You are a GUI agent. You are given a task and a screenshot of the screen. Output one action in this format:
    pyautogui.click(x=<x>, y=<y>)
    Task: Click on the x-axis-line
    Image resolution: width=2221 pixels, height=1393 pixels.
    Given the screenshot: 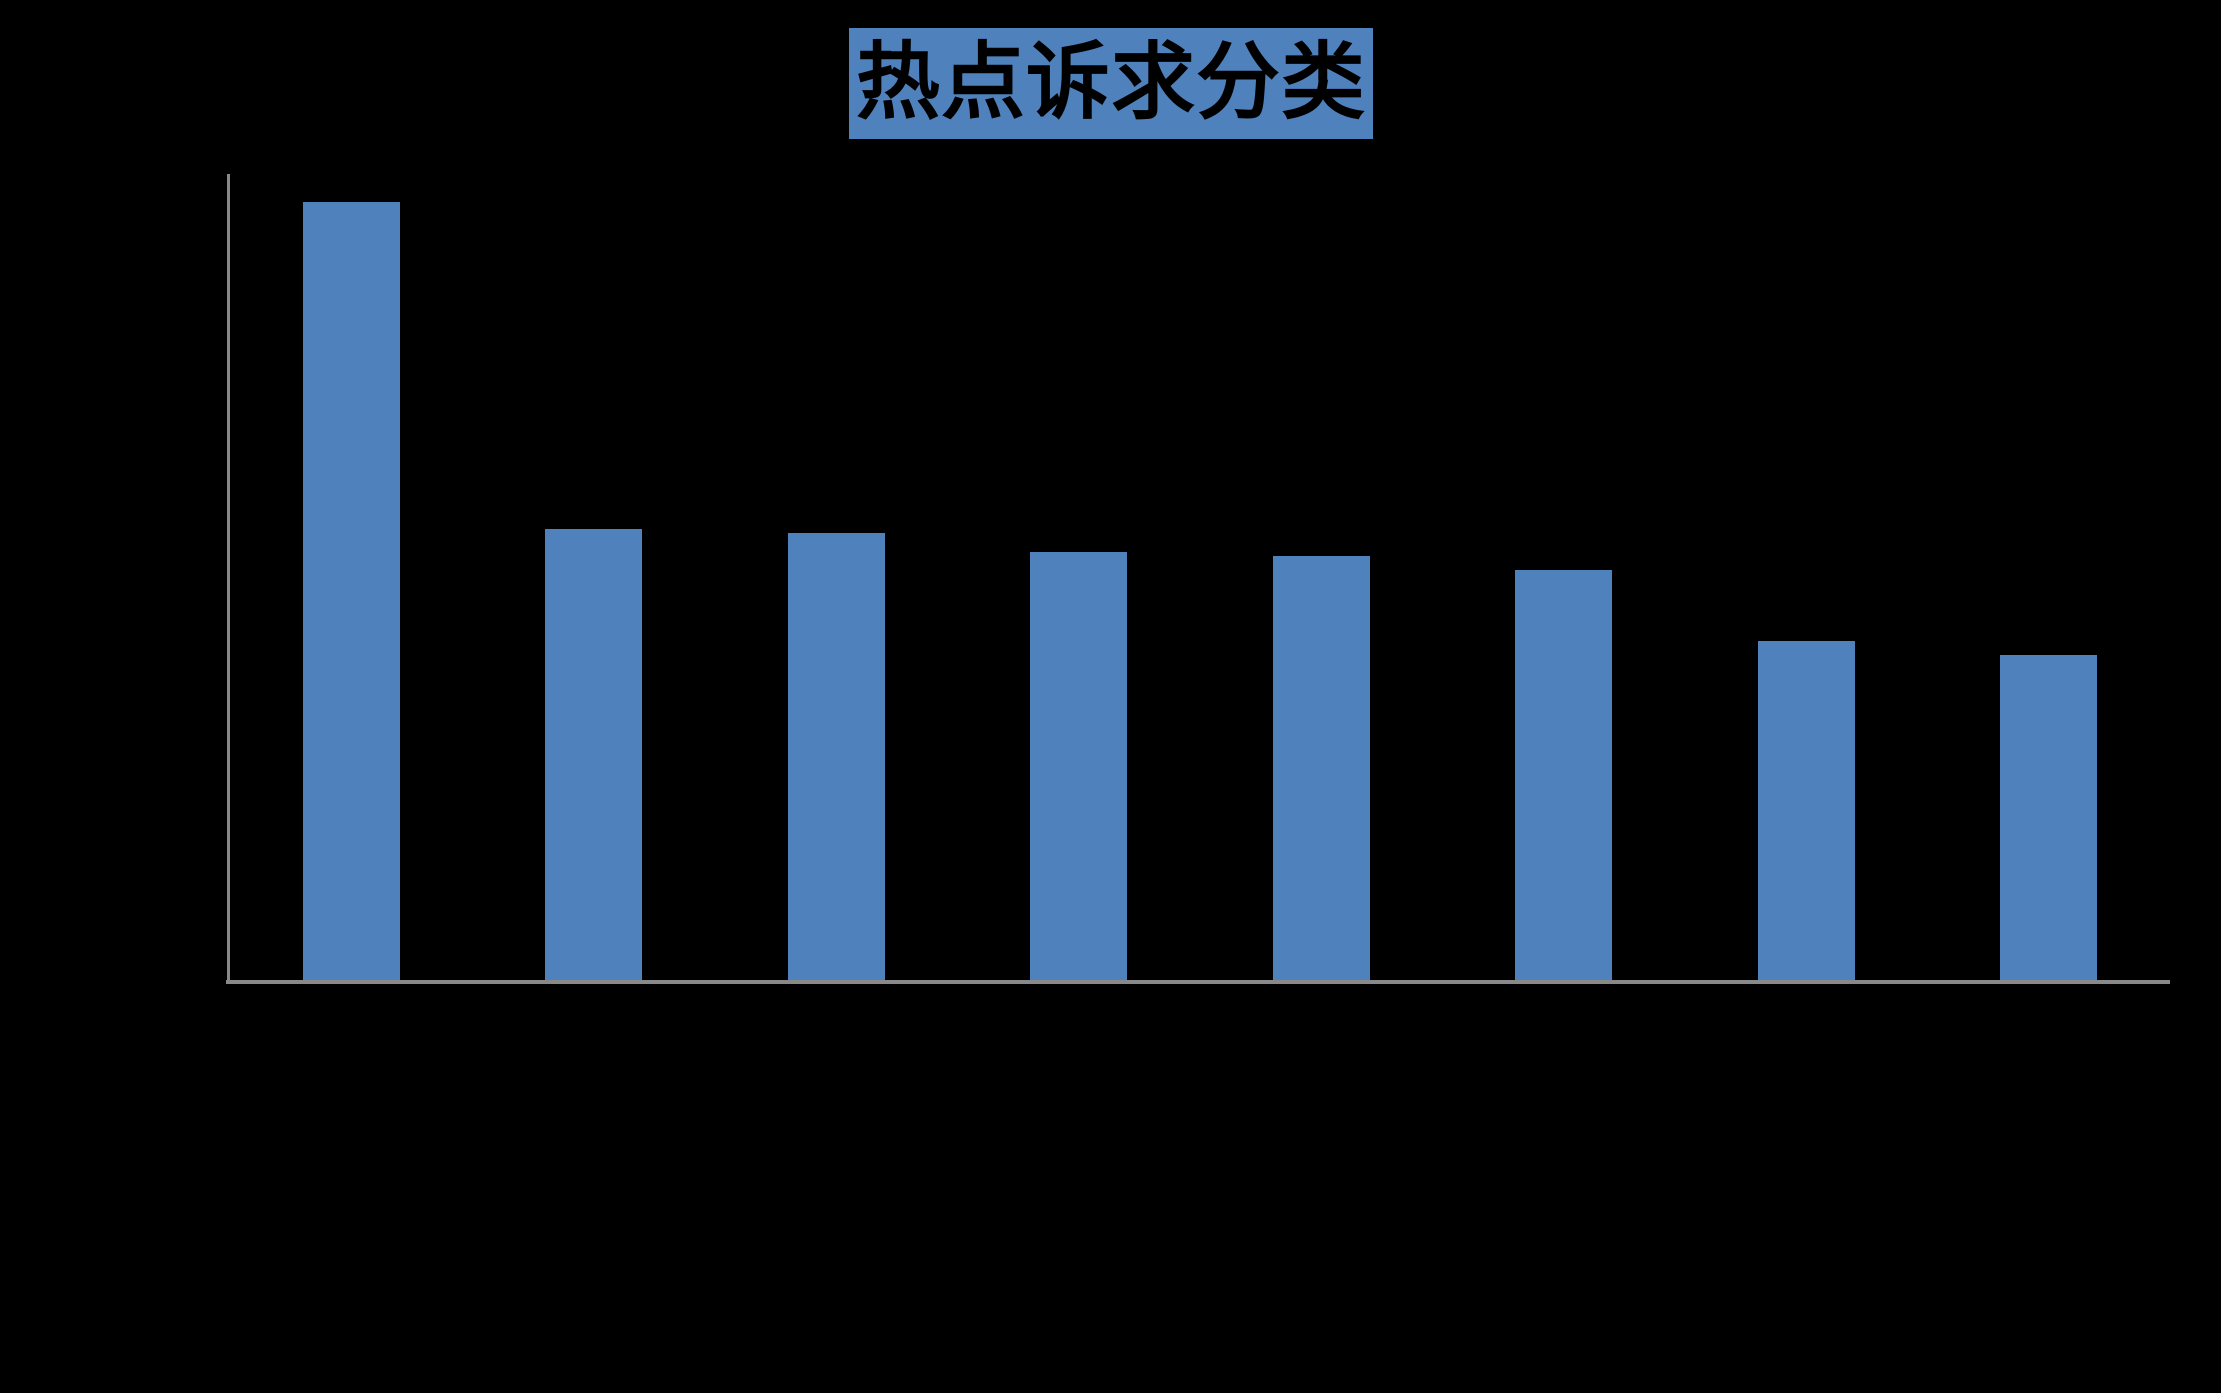 What is the action you would take?
    pyautogui.click(x=1198, y=982)
    